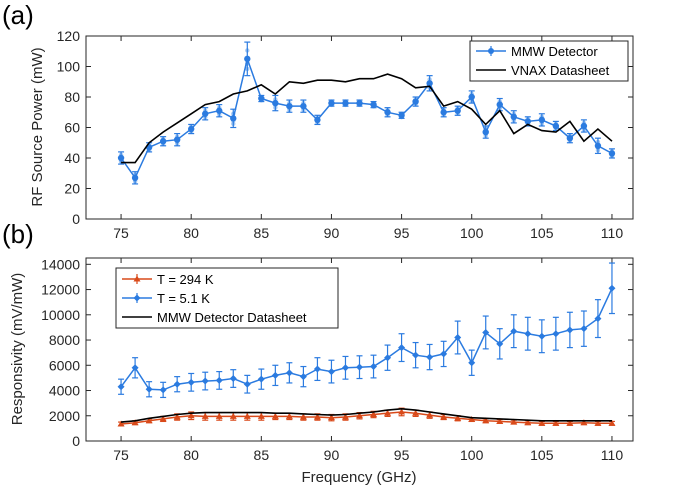  Describe the element at coordinates (76, 219) in the screenshot. I see `panel-a-ytick-label: 0` at that location.